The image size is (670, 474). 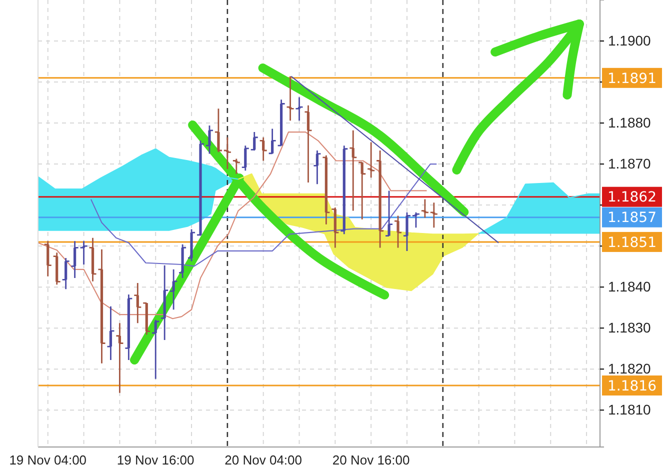 I want to click on x-tick-label: 19 Nov 04:00, so click(x=48, y=460).